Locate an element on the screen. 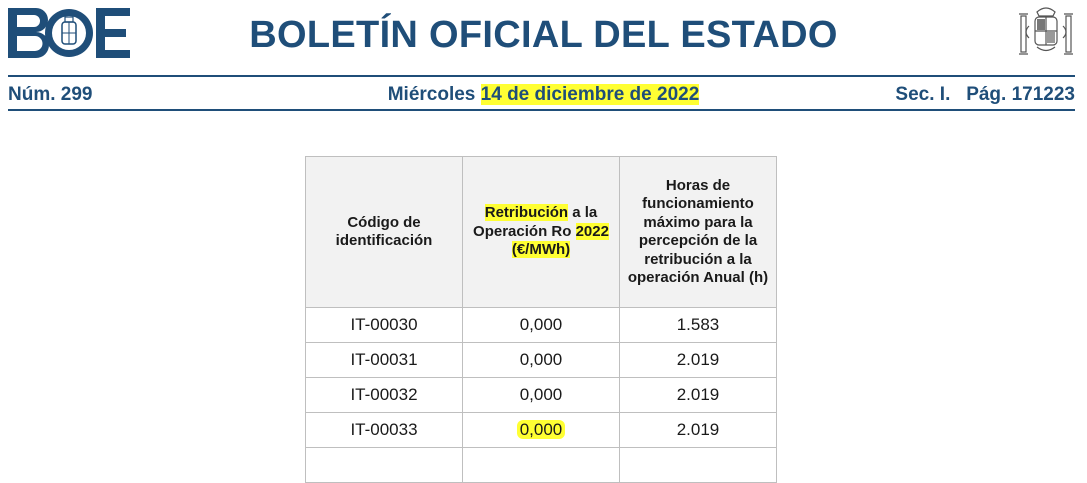  page-title: BOLETÍN OFICIAL DEL ESTADO is located at coordinates (543, 35).